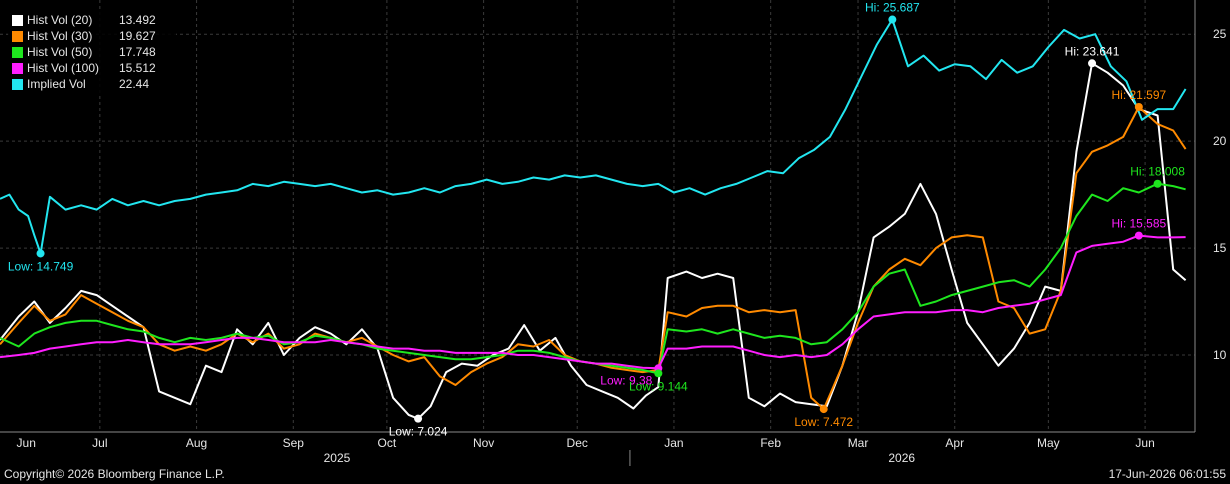 The height and width of the screenshot is (484, 1230). I want to click on legend-series-value: 17.748, so click(137, 52).